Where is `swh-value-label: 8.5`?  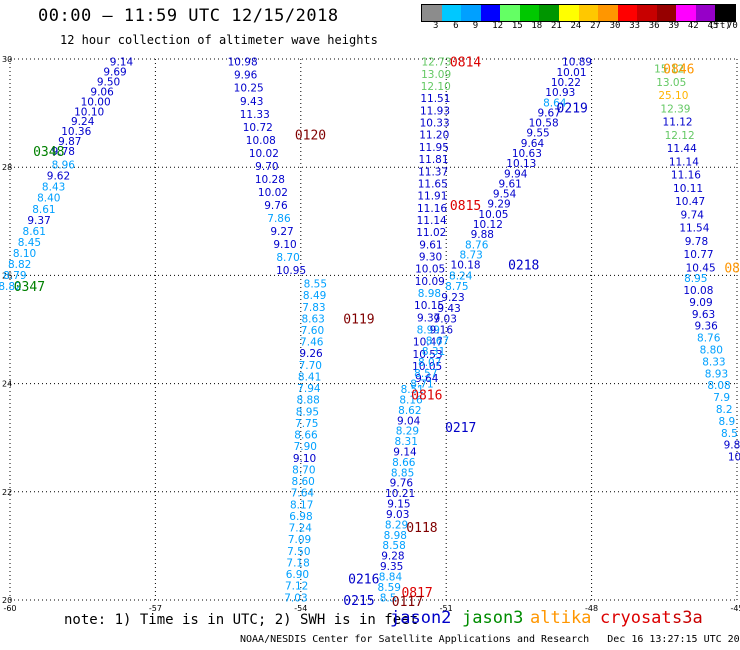
swh-value-label: 8.5 is located at coordinates (388, 598).